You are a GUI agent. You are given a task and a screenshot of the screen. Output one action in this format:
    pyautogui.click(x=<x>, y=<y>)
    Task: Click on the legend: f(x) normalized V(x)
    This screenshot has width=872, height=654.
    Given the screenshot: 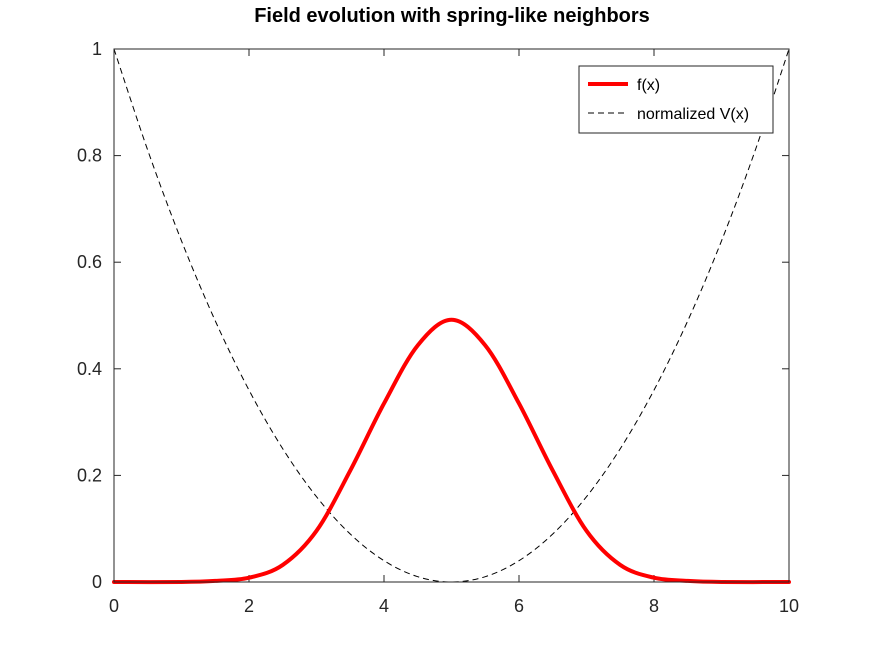 What is the action you would take?
    pyautogui.click(x=676, y=99)
    